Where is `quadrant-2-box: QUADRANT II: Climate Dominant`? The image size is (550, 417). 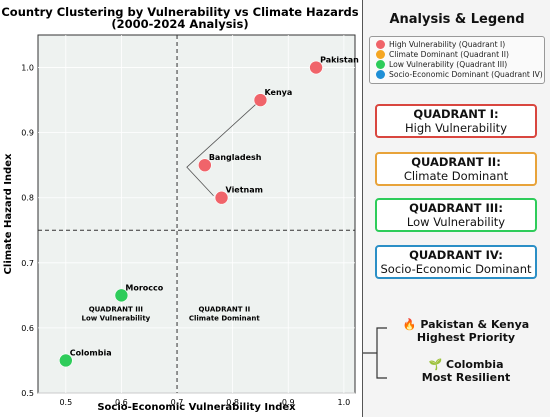
quadrant-2-box: QUADRANT II: Climate Dominant is located at coordinates (456, 169).